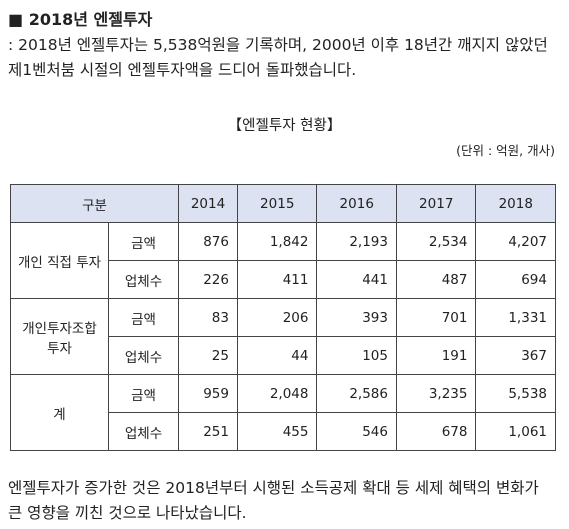 This screenshot has height=529, width=569. Describe the element at coordinates (59, 260) in the screenshot. I see `group-label: 개인 직접 투자` at that location.